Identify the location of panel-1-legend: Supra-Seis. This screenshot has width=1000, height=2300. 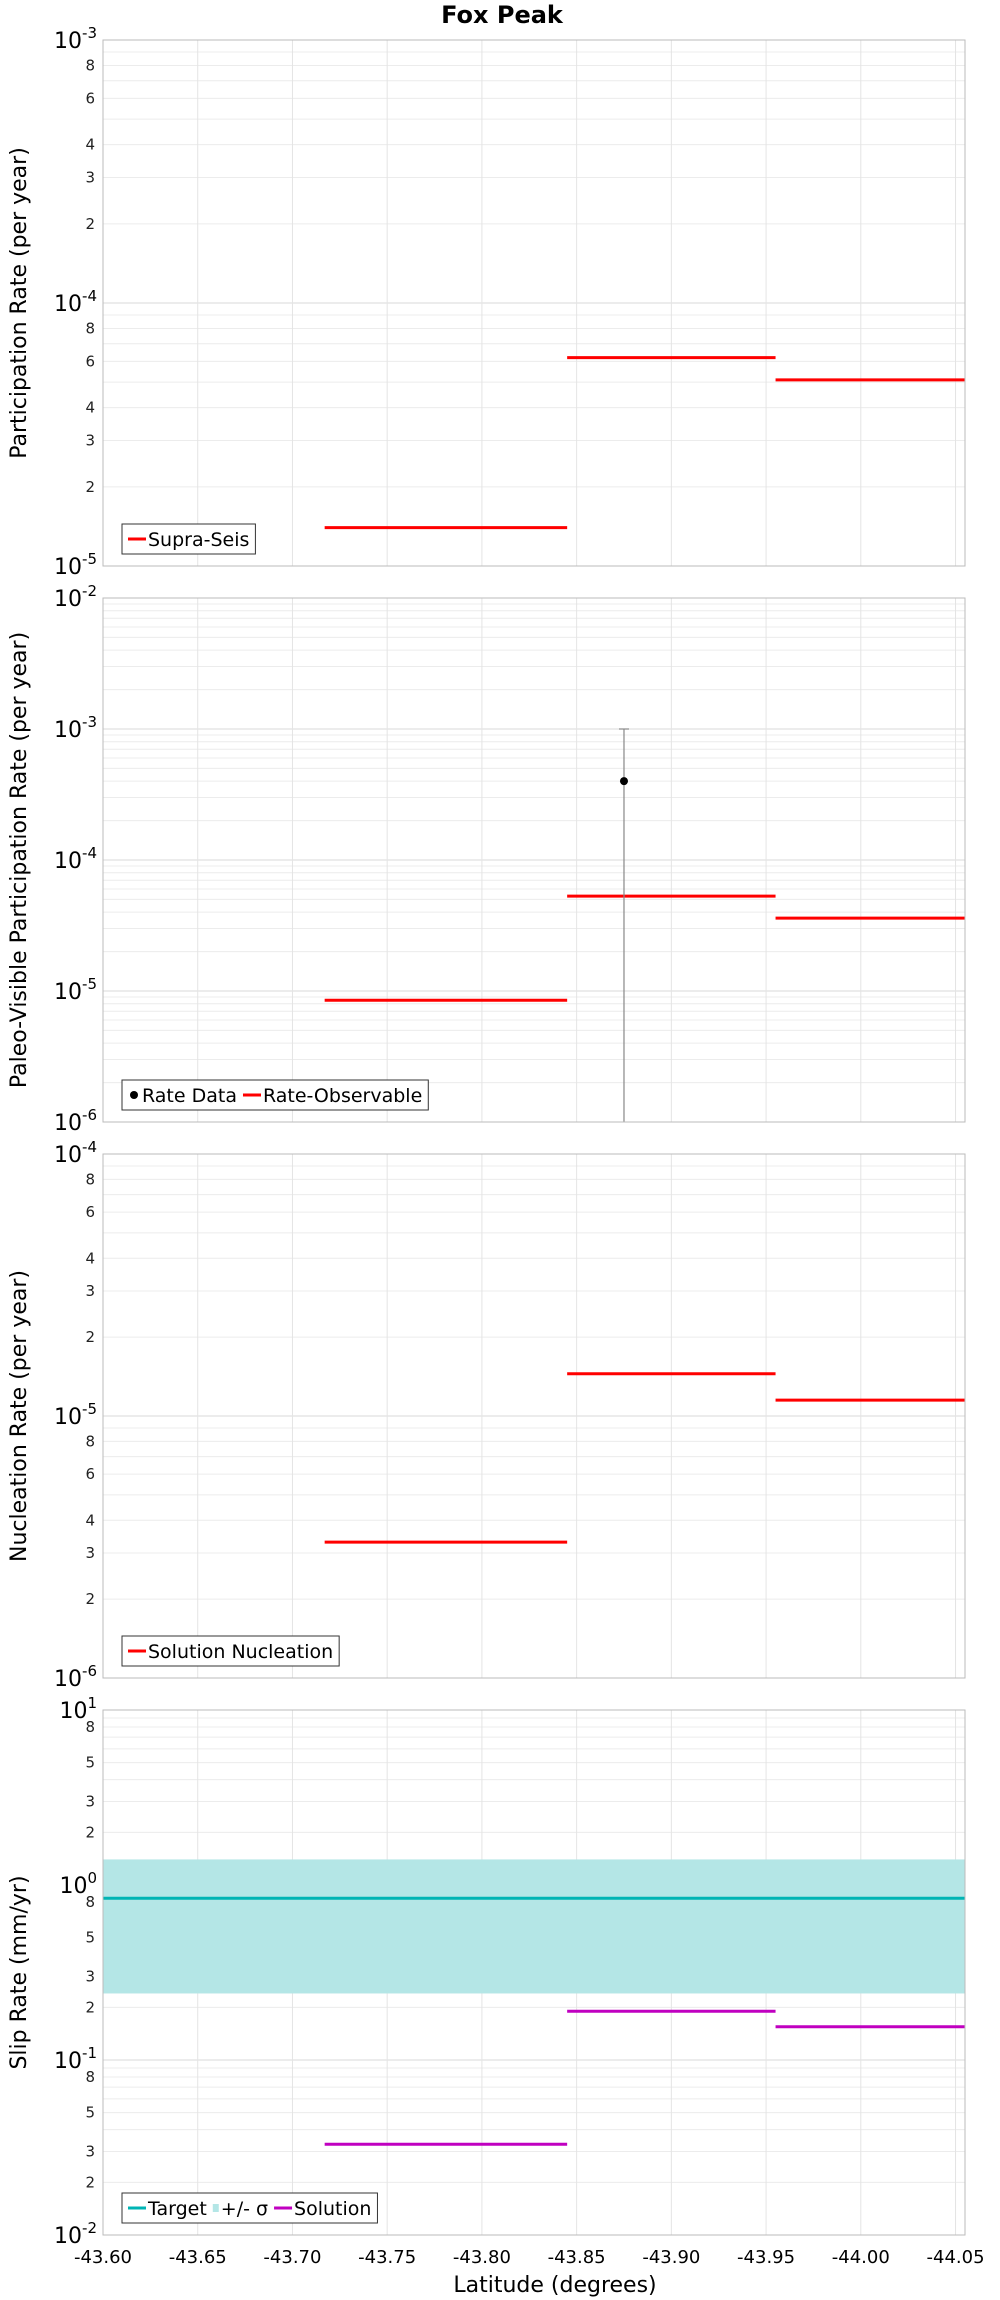
(188, 539).